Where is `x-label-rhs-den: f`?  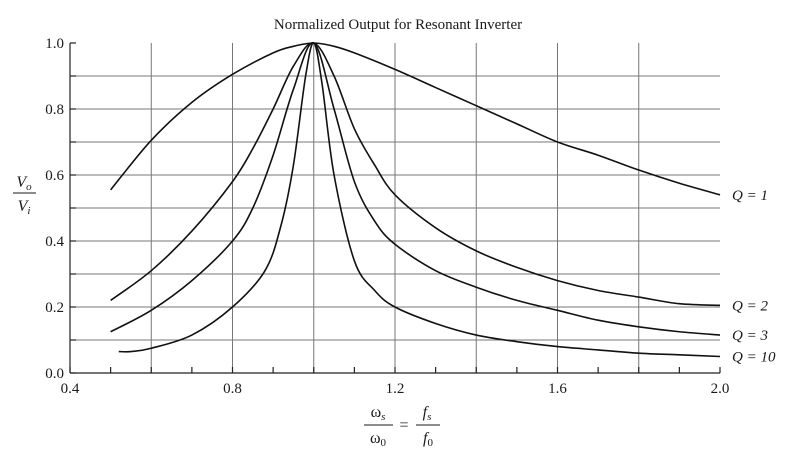
x-label-rhs-den: f is located at coordinates (426, 438).